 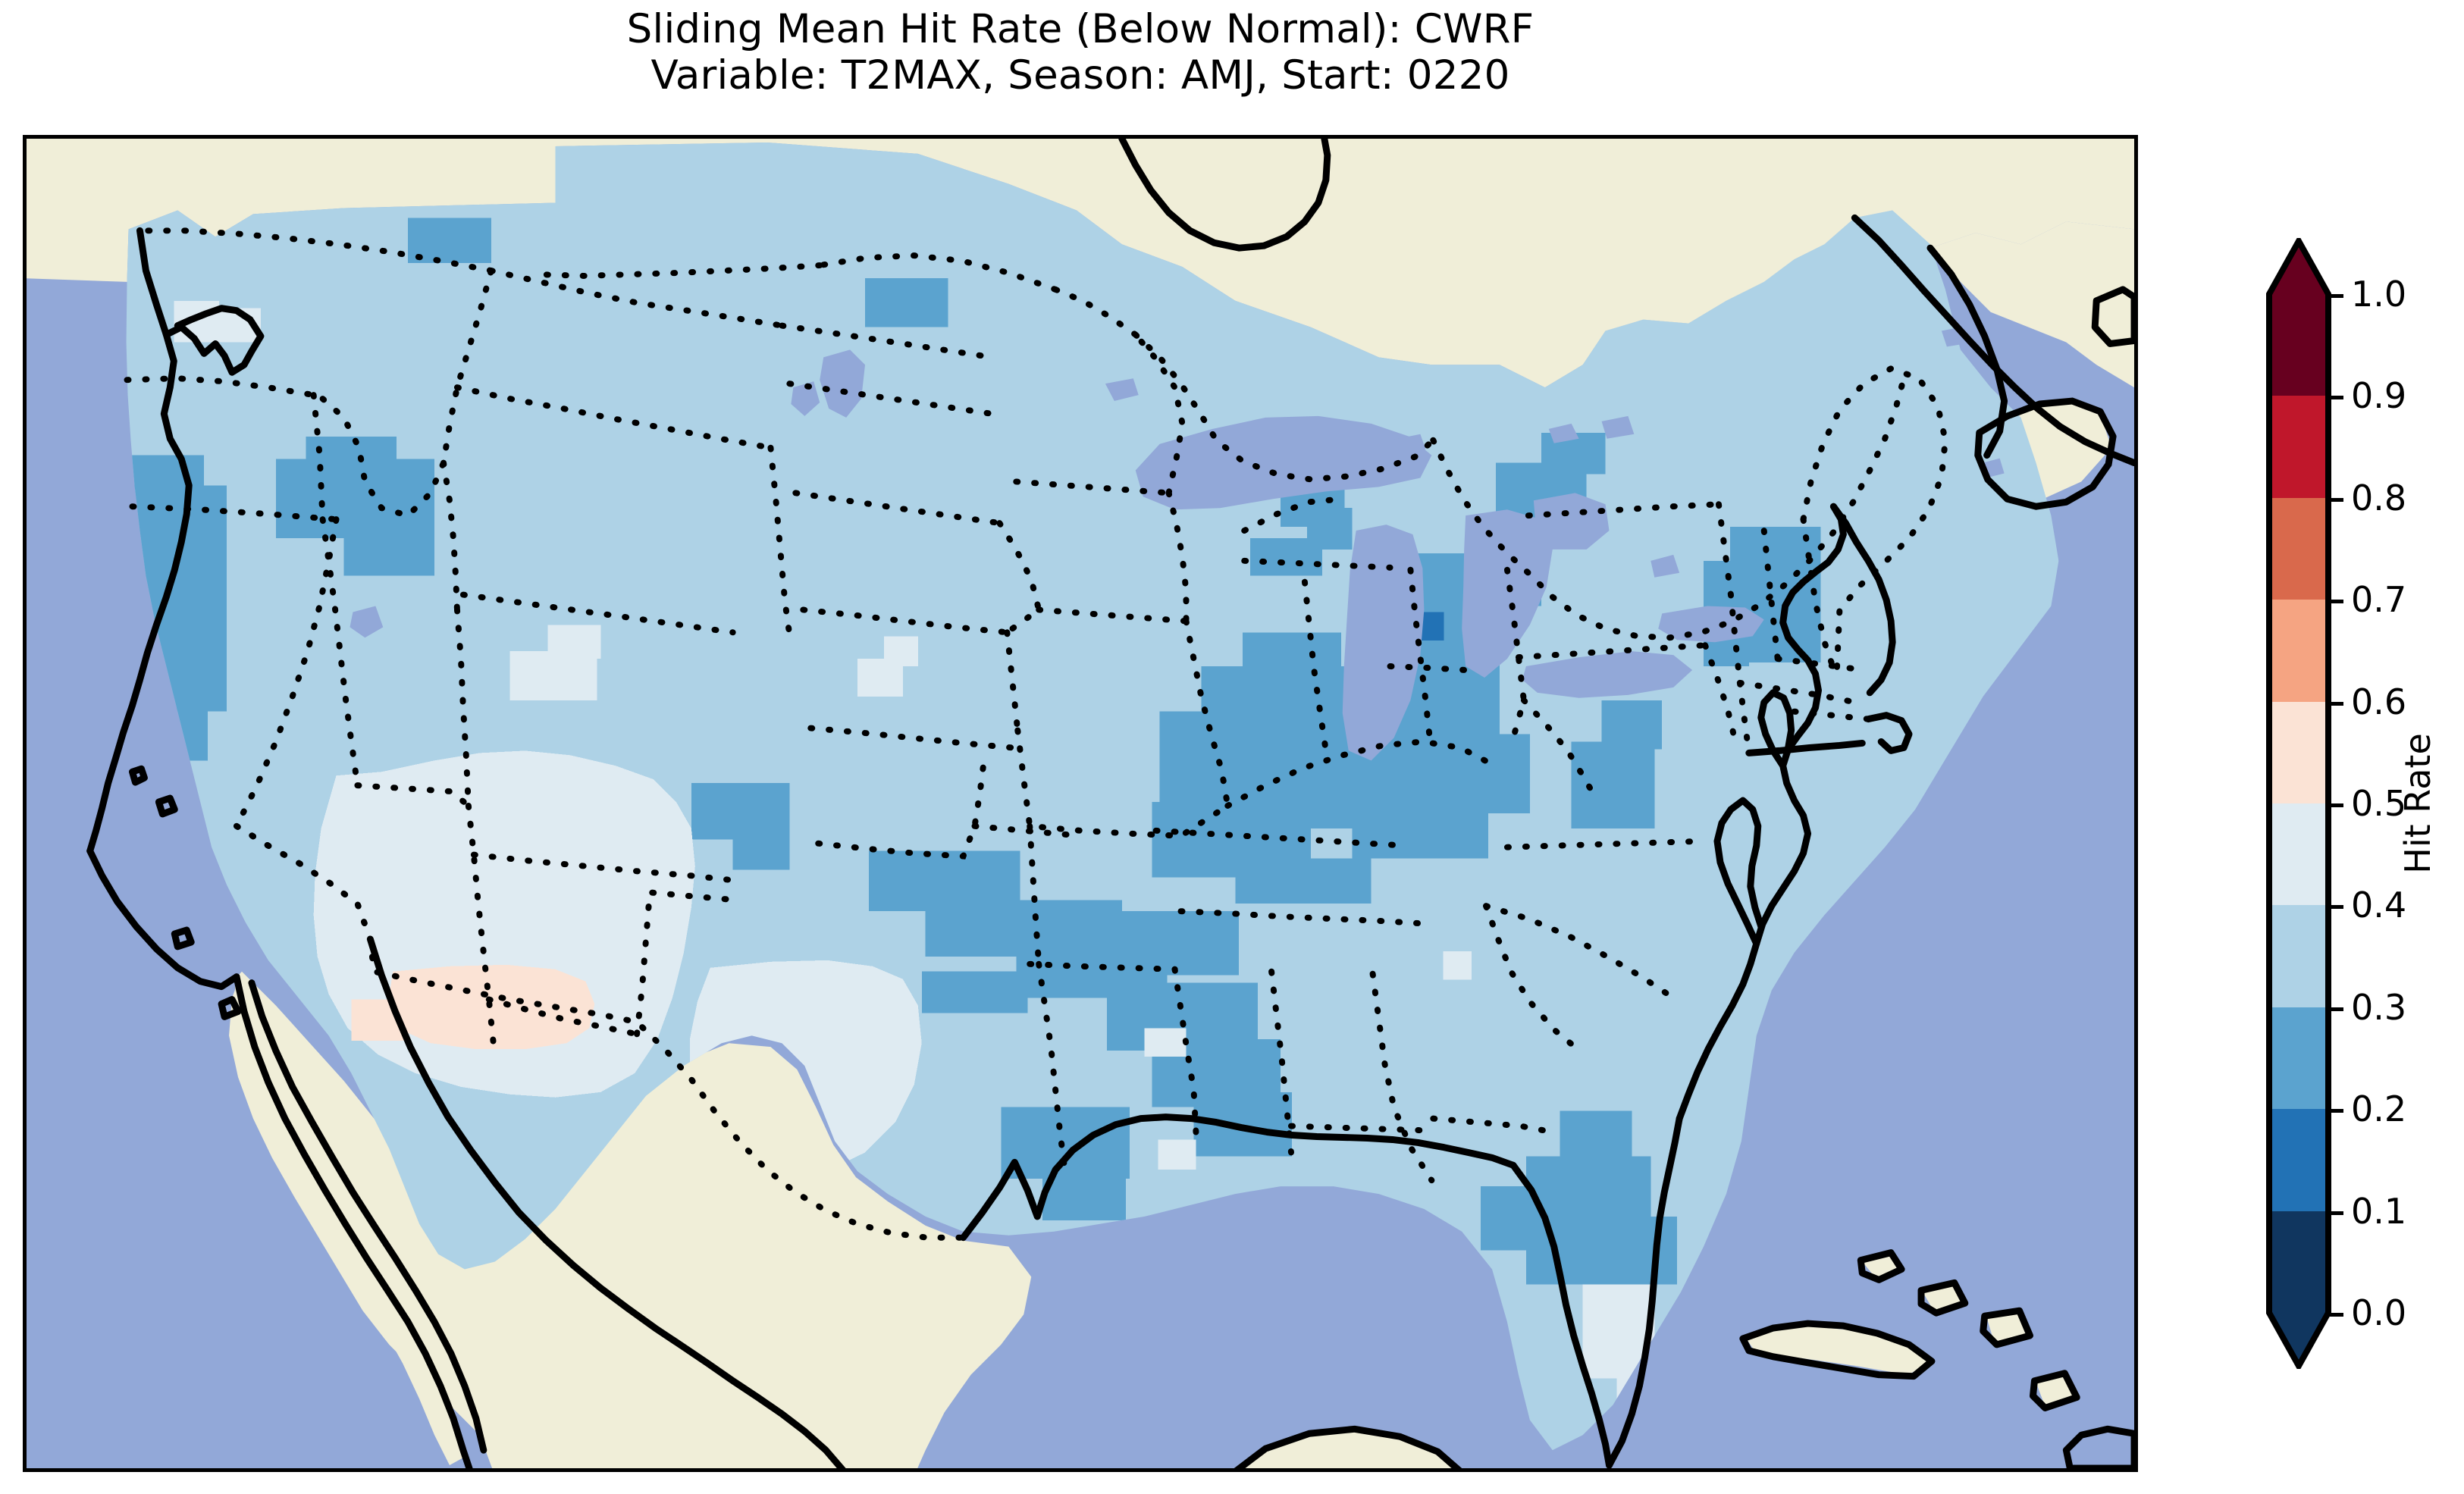 I want to click on colorbar-tick-label: 0.1, so click(x=2379, y=1211).